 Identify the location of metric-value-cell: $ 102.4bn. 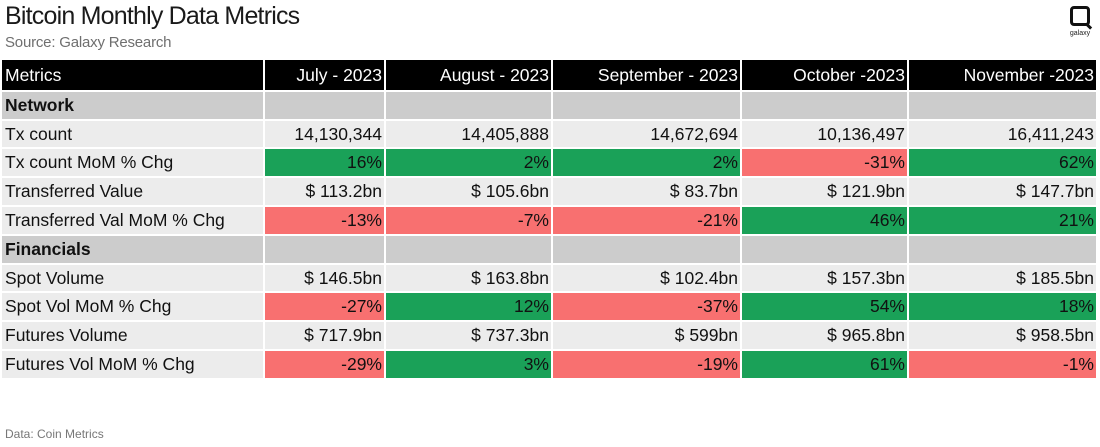
(647, 278).